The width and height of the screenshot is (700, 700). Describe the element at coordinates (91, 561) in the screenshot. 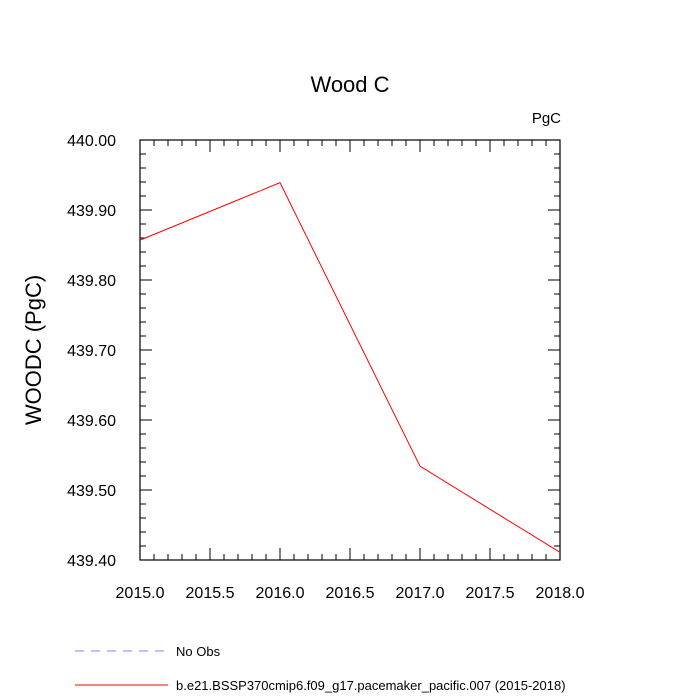

I see `y-tick-label: 439.40` at that location.